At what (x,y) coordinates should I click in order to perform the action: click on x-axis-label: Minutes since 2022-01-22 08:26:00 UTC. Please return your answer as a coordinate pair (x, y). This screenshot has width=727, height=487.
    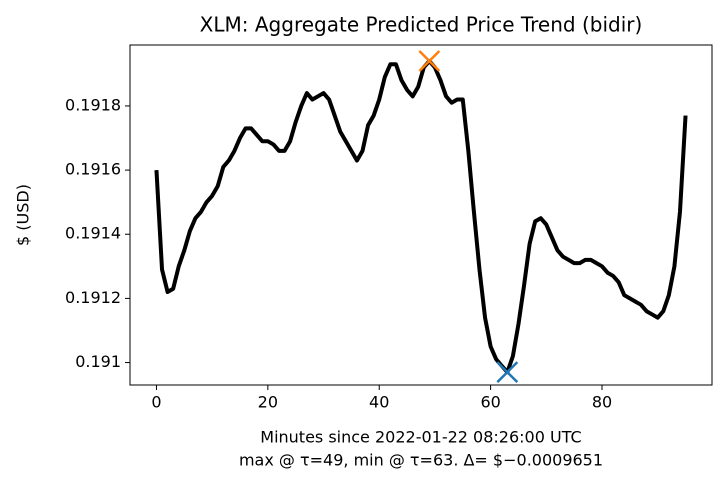
    Looking at the image, I should click on (420, 437).